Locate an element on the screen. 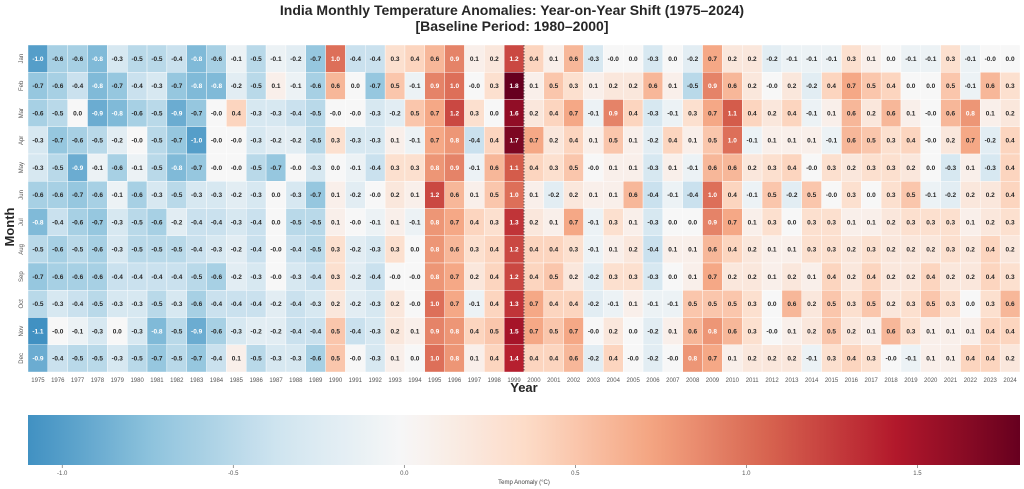 The image size is (1024, 489). x-tick-label: 2015 is located at coordinates (832, 381).